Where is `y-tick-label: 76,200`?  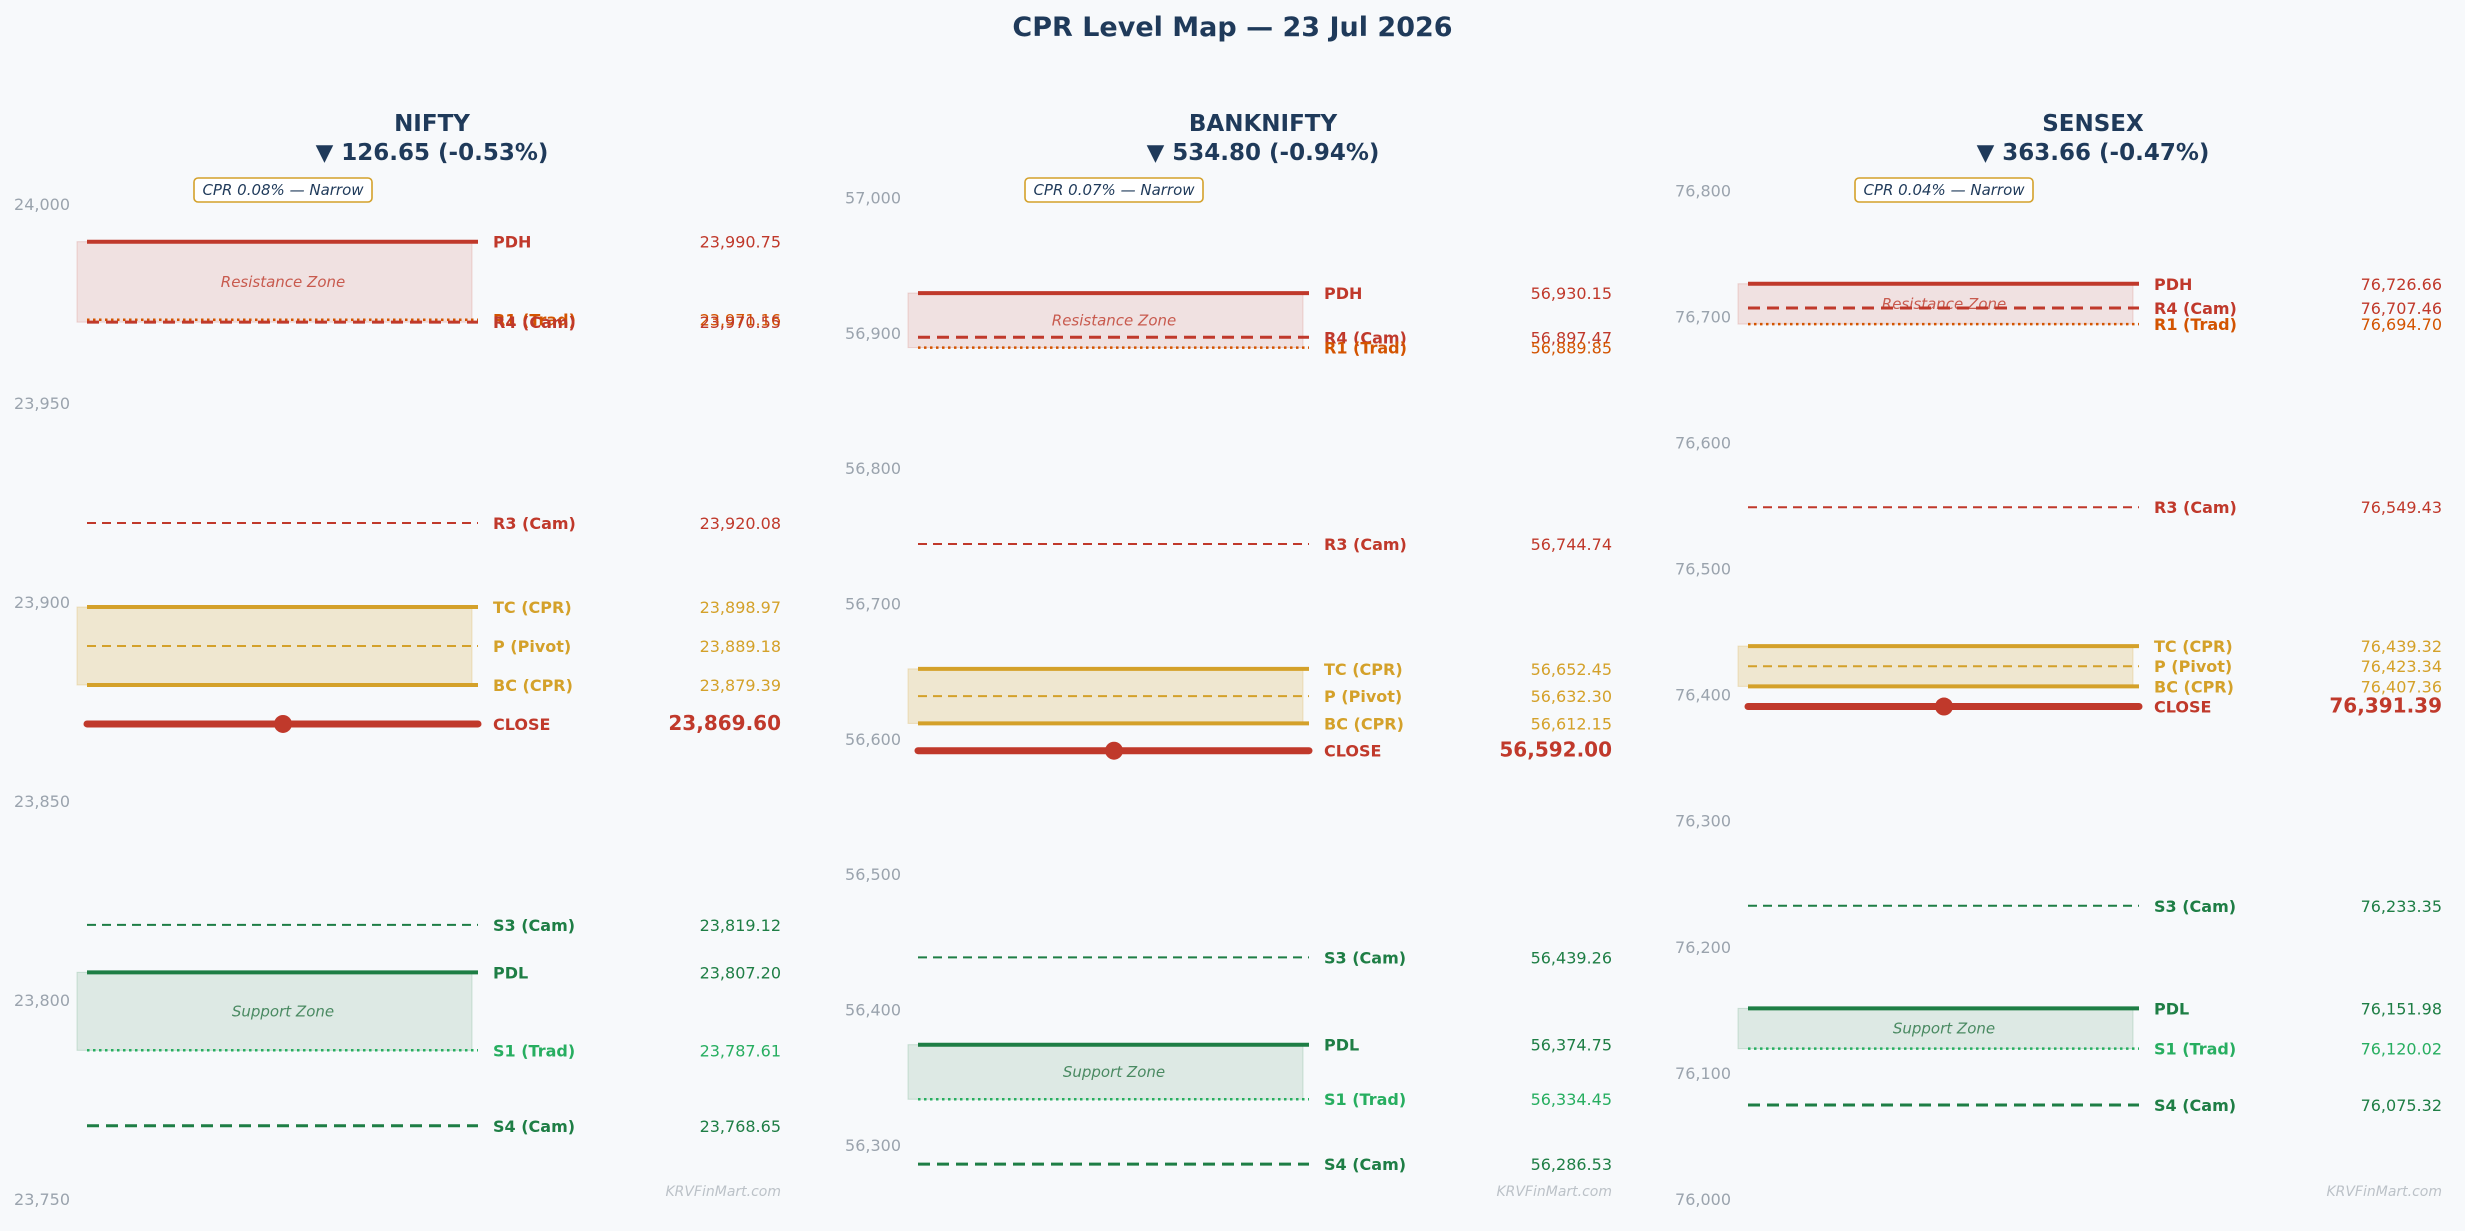 y-tick-label: 76,200 is located at coordinates (1703, 947).